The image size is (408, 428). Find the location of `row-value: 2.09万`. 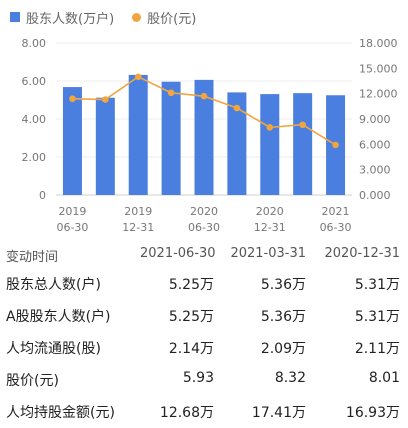

row-value: 2.09万 is located at coordinates (283, 349).